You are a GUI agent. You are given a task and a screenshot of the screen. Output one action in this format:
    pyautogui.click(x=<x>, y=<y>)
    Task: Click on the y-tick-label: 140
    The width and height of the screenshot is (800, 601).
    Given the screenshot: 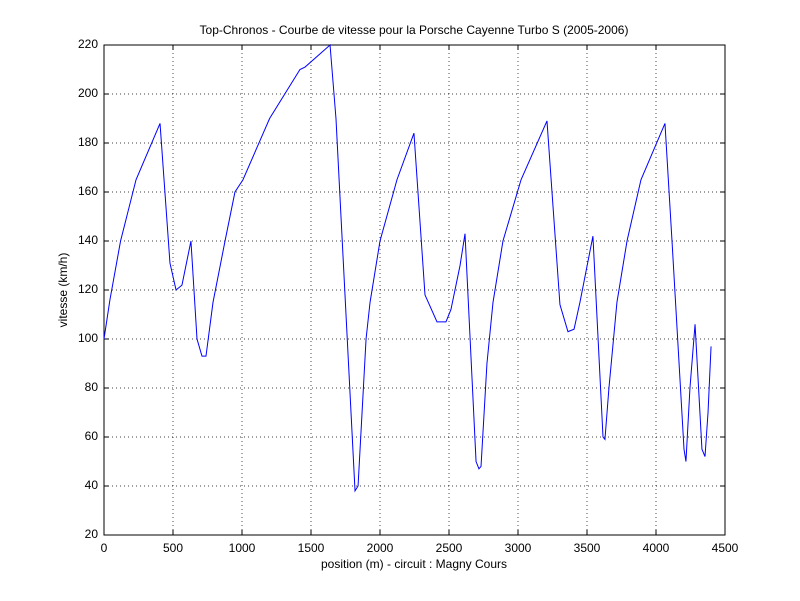 What is the action you would take?
    pyautogui.click(x=88, y=240)
    